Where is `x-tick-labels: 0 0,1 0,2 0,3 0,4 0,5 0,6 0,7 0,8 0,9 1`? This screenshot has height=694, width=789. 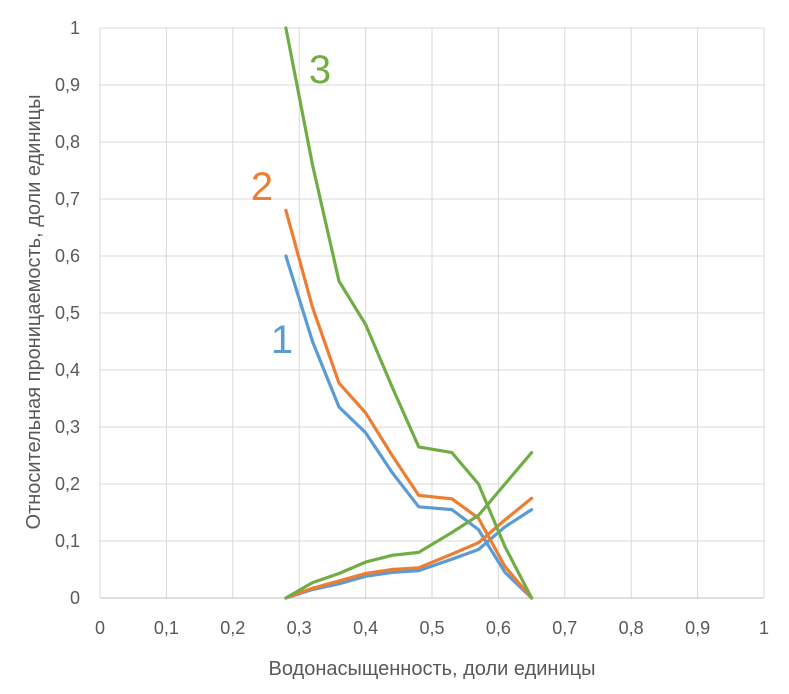
x-tick-labels: 0 0,1 0,2 0,3 0,4 0,5 0,6 0,7 0,8 0,9 1 is located at coordinates (432, 628).